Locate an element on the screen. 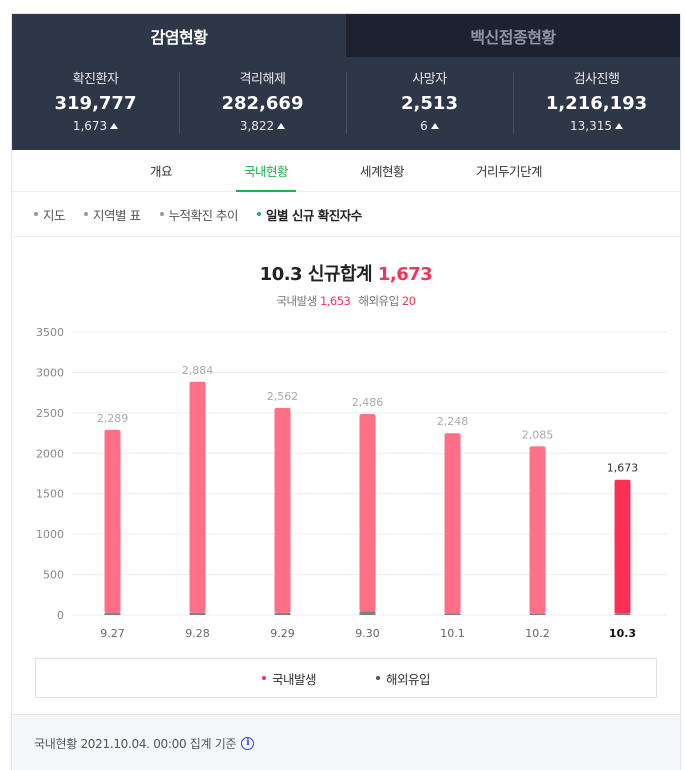  stat-label: 검사진행 is located at coordinates (596, 79).